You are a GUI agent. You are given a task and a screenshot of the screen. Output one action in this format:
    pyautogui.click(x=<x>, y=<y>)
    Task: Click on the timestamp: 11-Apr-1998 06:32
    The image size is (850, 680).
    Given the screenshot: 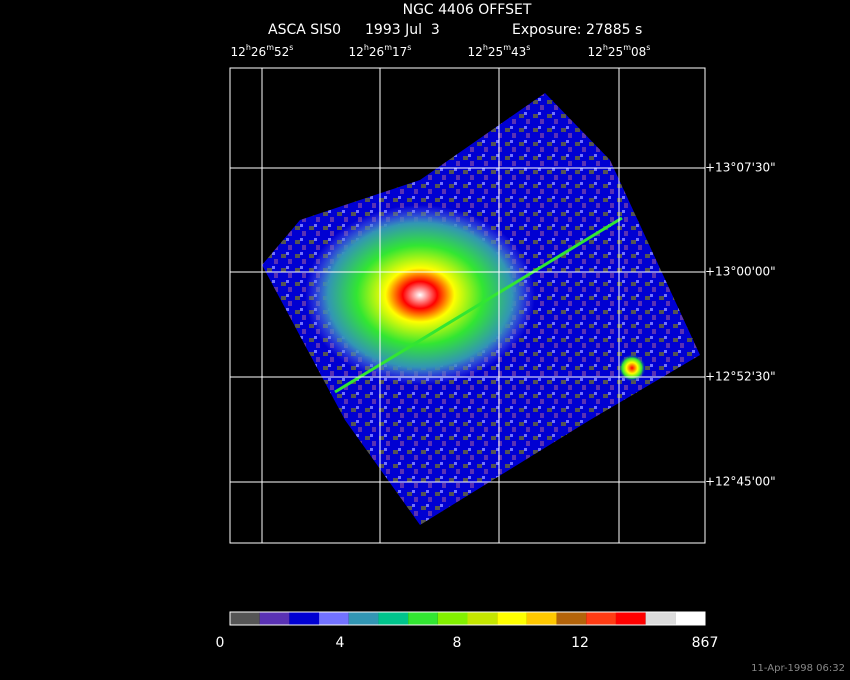 What is the action you would take?
    pyautogui.click(x=798, y=668)
    